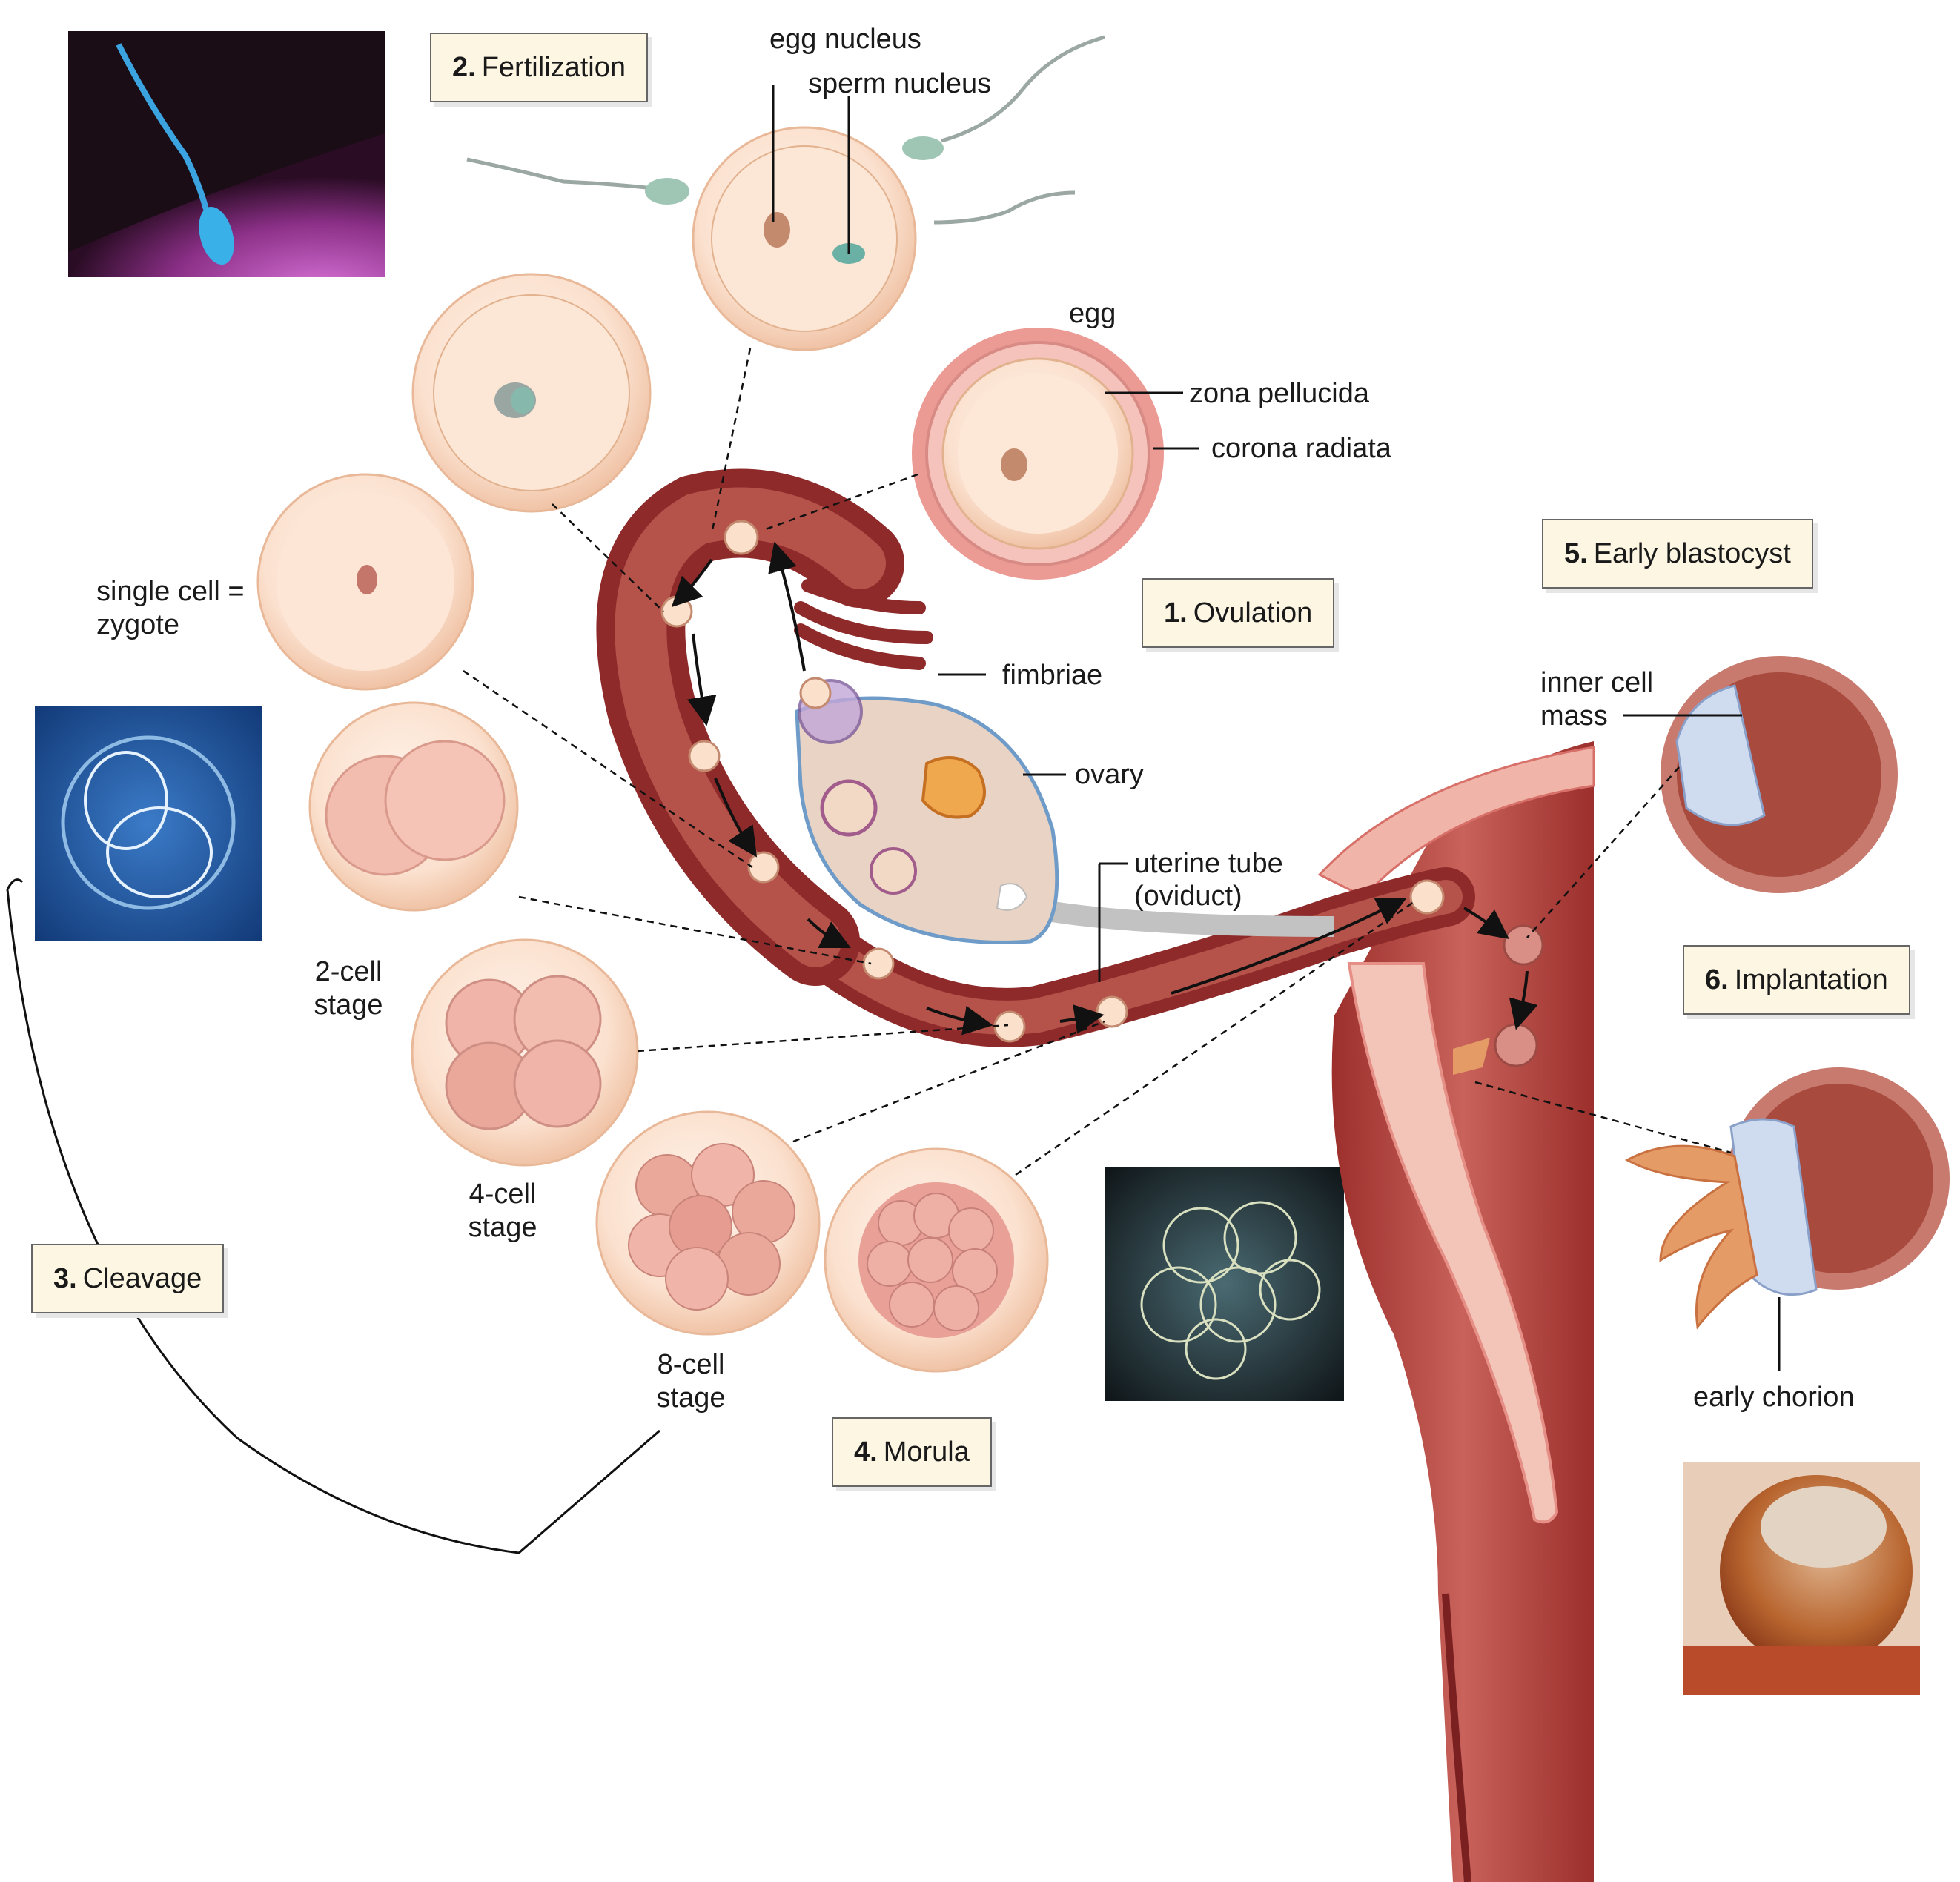 The image size is (1960, 1882). Describe the element at coordinates (1038, 454) in the screenshot. I see `ovulated-egg` at that location.